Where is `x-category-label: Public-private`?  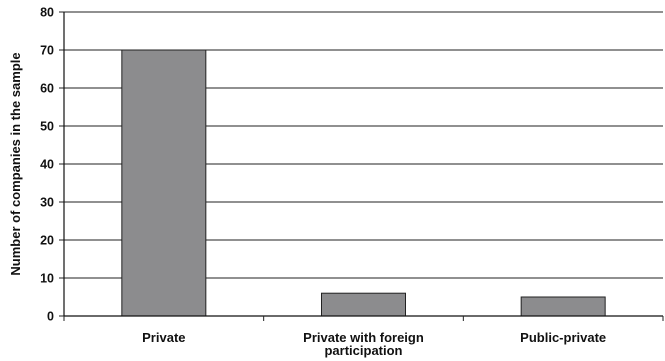
x-category-label: Public-private is located at coordinates (563, 337).